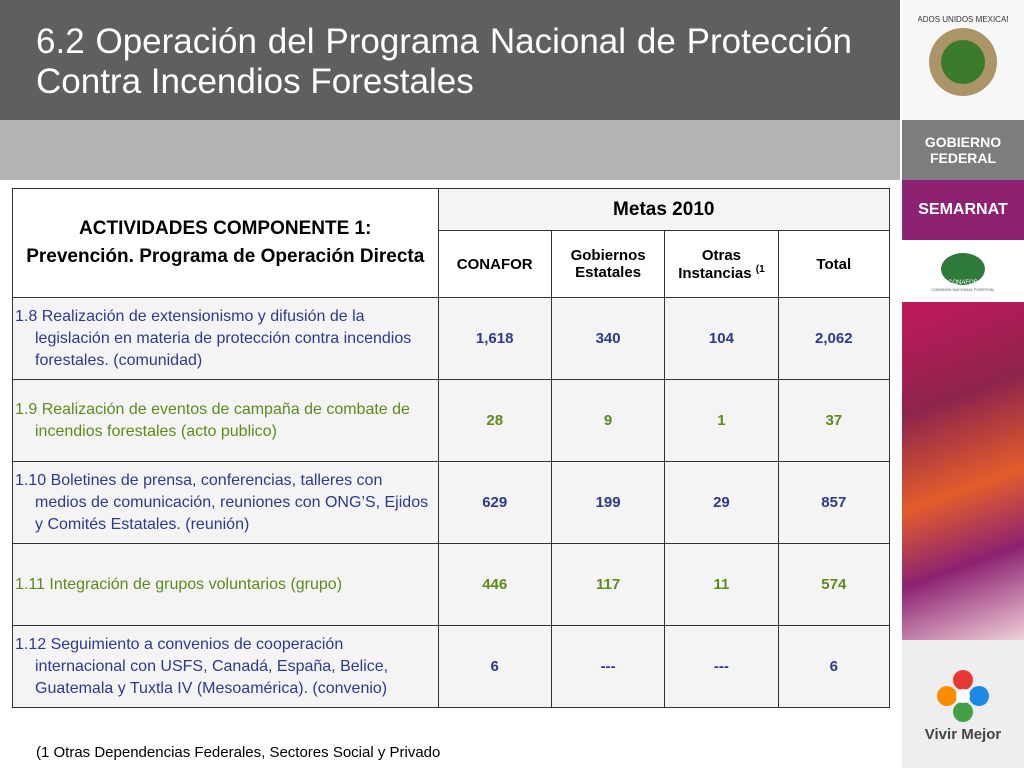  Describe the element at coordinates (494, 338) in the screenshot. I see `goal-cell: 1,618` at that location.